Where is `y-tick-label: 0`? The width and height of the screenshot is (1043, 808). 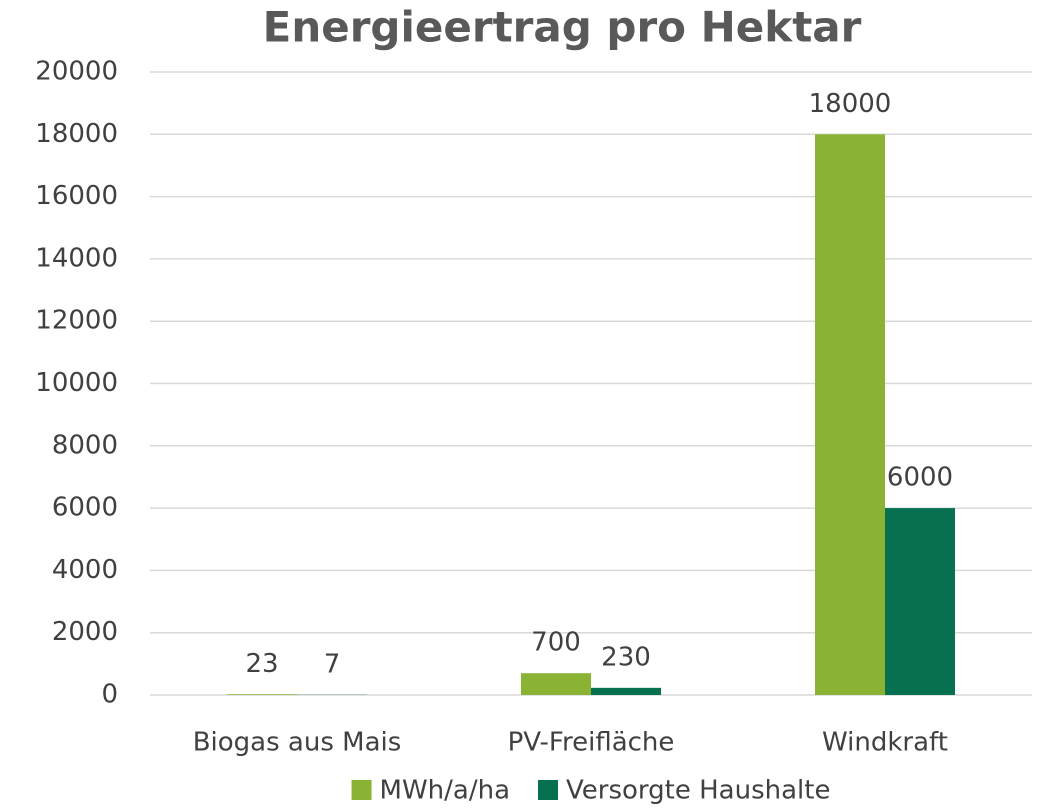 y-tick-label: 0 is located at coordinates (109, 695).